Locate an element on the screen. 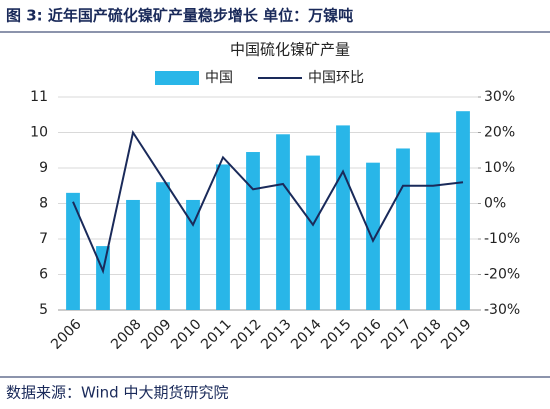 This screenshot has height=409, width=550. x-tick-label: 2013 is located at coordinates (276, 334).